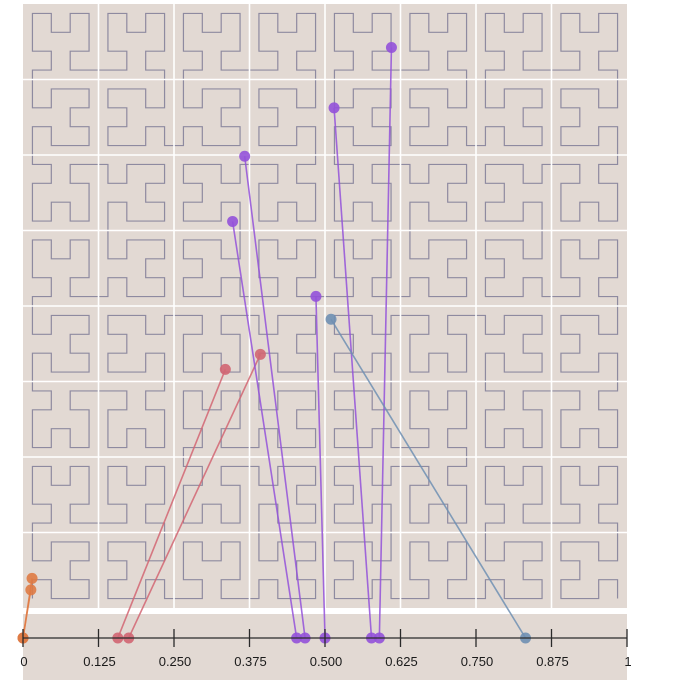 The image size is (686, 681). I want to click on axis-tick-label: 0, so click(23, 661).